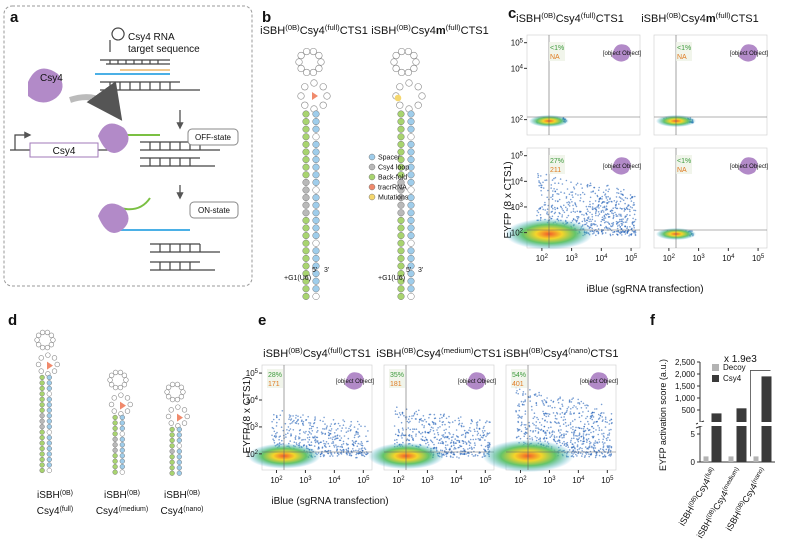 This screenshot has width=788, height=547. Describe the element at coordinates (396, 384) in the screenshot. I see `count: 181` at that location.